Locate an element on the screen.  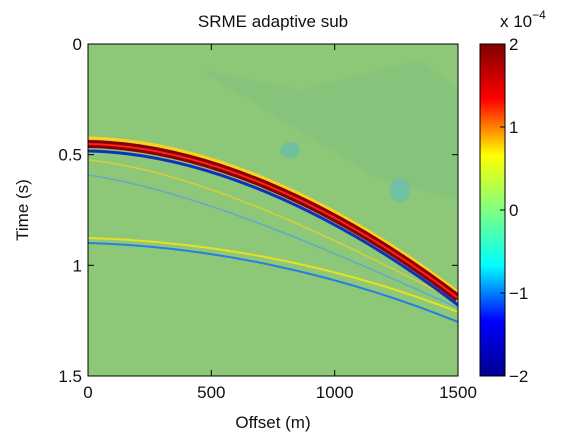
chart-title: SRME adaptive sub is located at coordinates (273, 21).